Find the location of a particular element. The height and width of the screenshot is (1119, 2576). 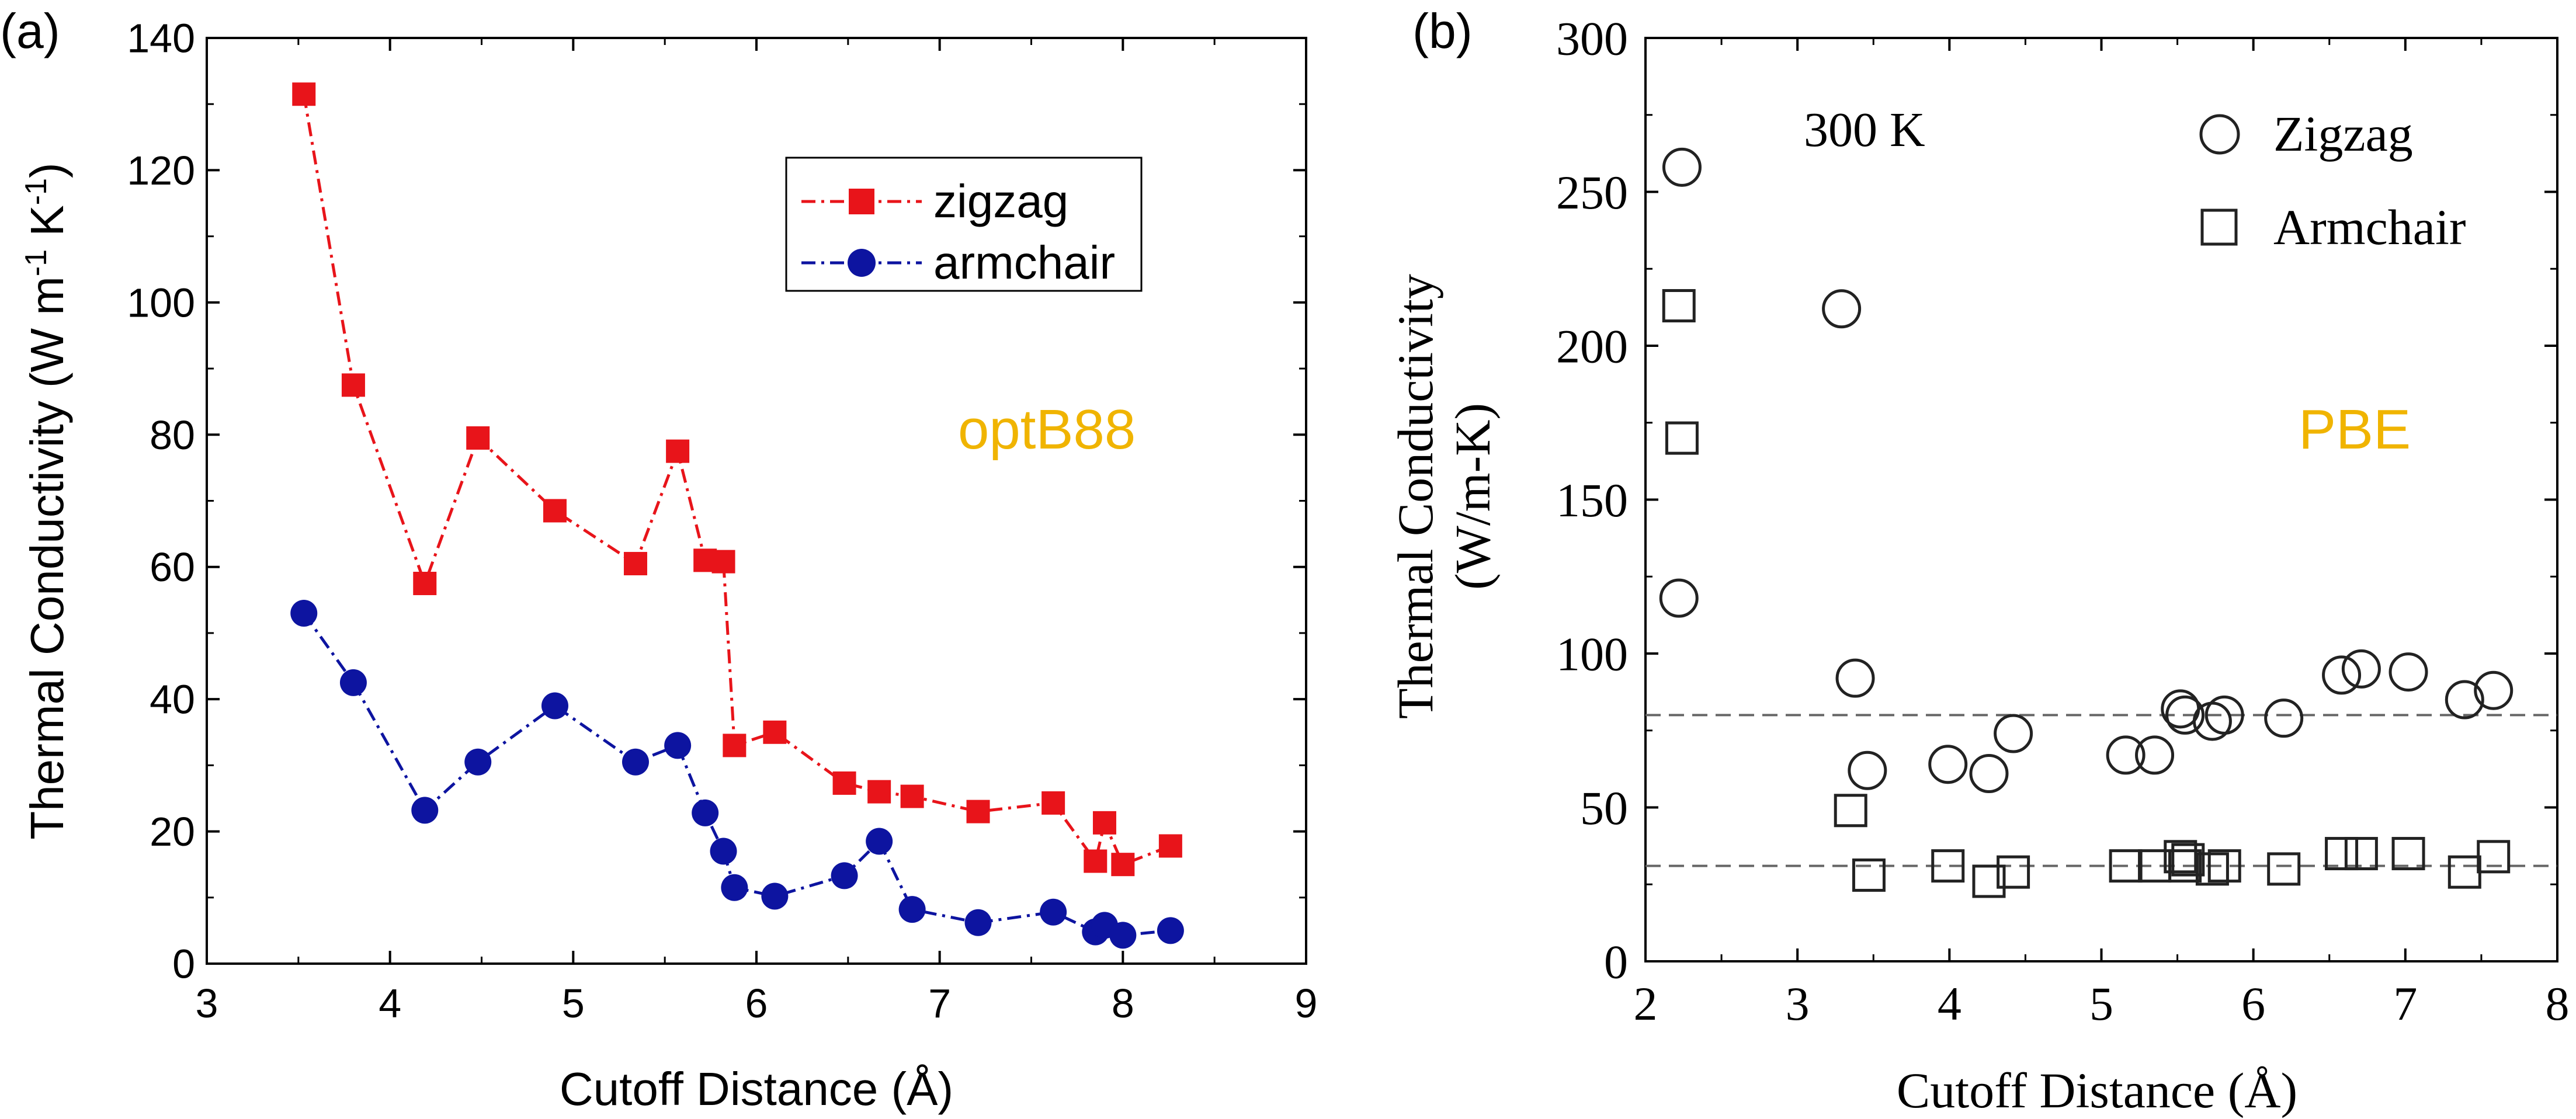

panel-a-xtick-label: 7 is located at coordinates (939, 1003).